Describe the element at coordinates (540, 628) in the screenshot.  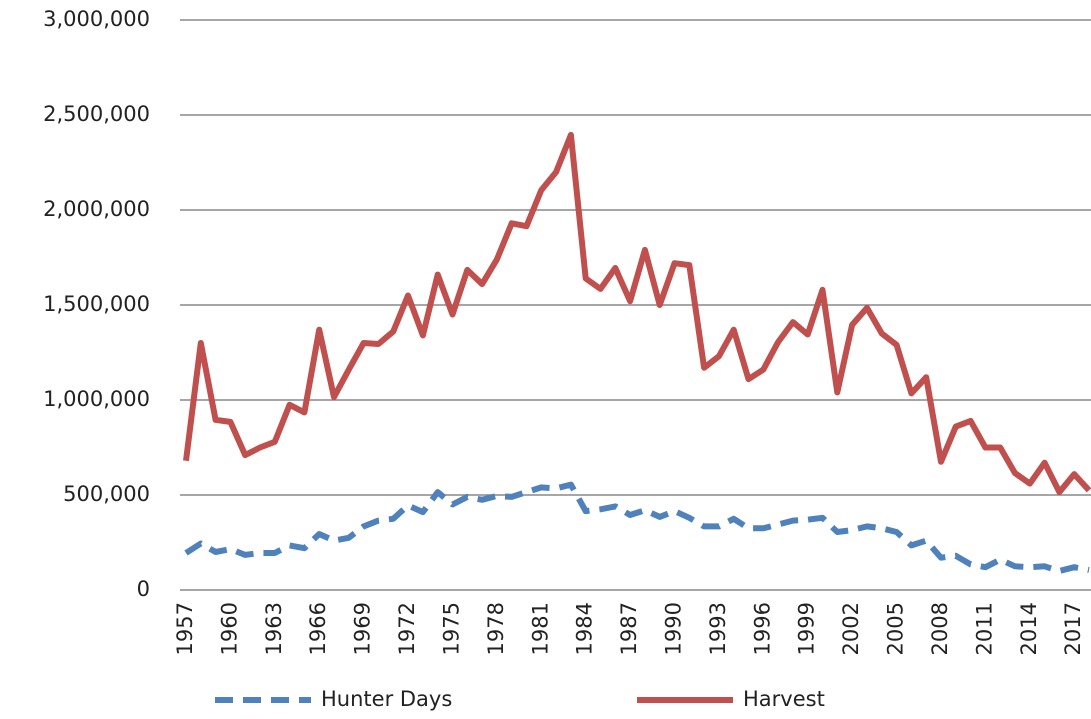
I see `x-tick-label: 1981` at that location.